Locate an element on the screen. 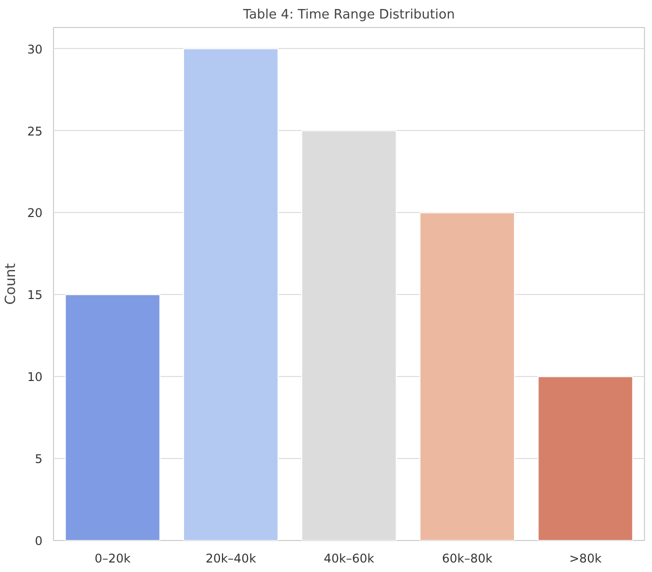  chart-title: Table 4: Time Range Distribution is located at coordinates (348, 15).